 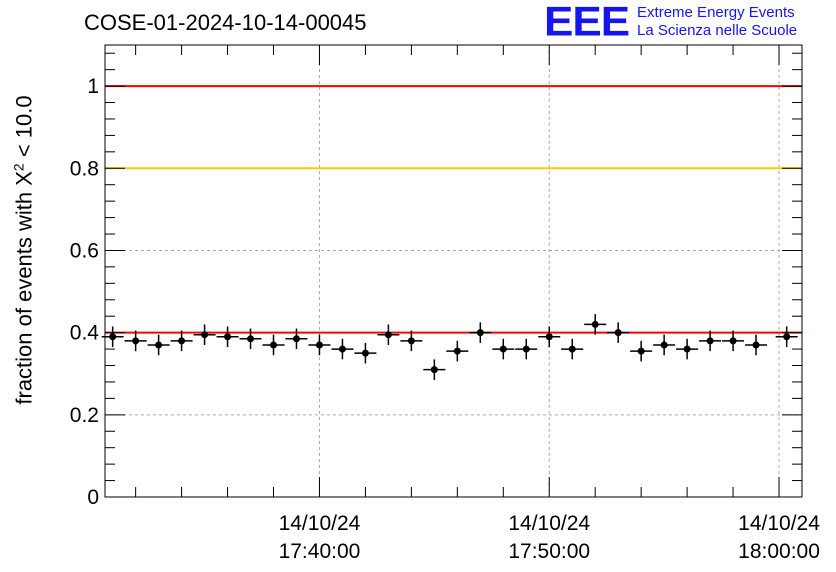 What do you see at coordinates (225, 22) in the screenshot?
I see `run-title: COSE-01-2024-10-14-00045` at bounding box center [225, 22].